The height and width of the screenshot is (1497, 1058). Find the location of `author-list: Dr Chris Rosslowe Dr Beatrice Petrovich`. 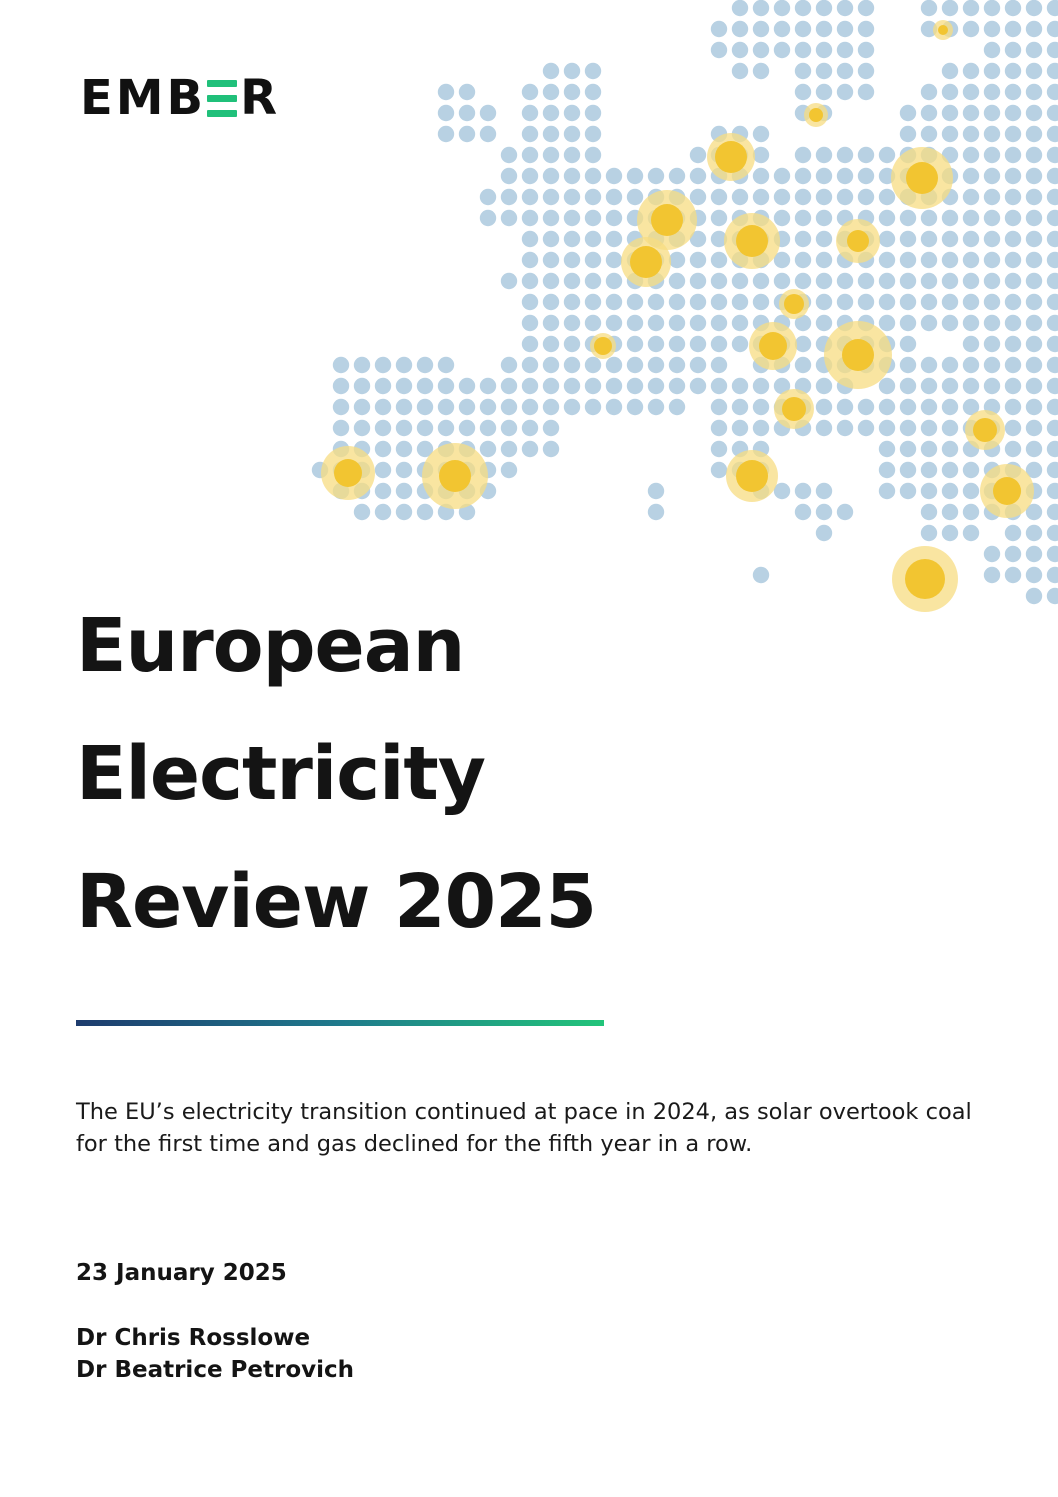

author-list: Dr Chris Rosslowe Dr Beatrice Petrovich is located at coordinates (215, 1354).